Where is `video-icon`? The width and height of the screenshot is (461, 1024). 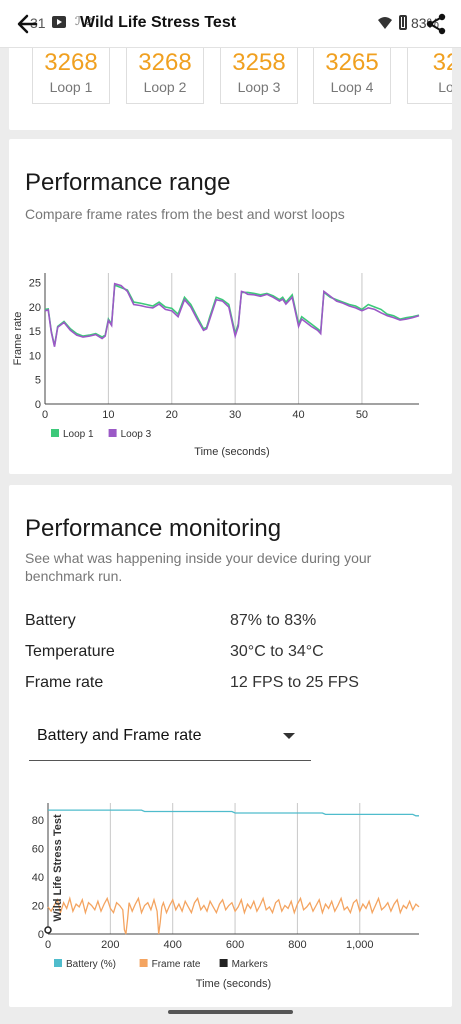
video-icon is located at coordinates (59, 22).